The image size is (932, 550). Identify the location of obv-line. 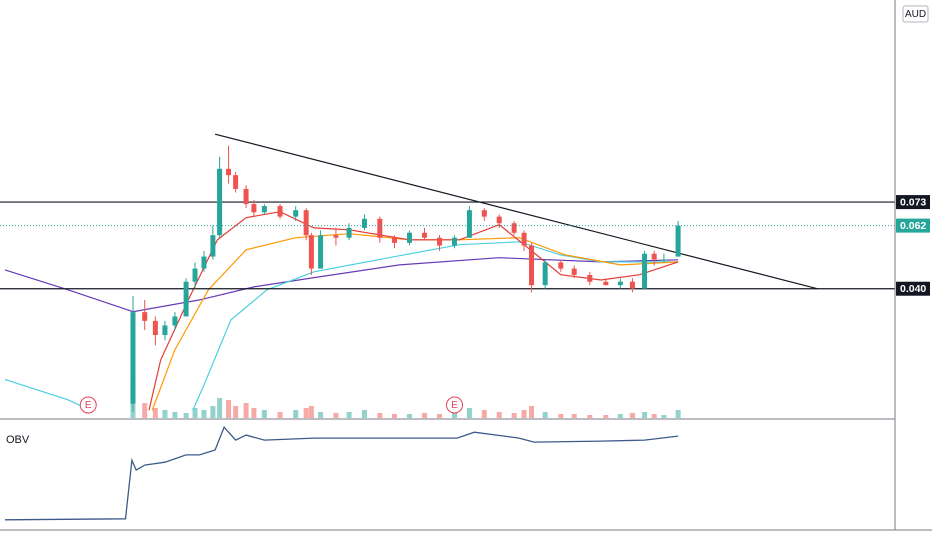
(341, 473).